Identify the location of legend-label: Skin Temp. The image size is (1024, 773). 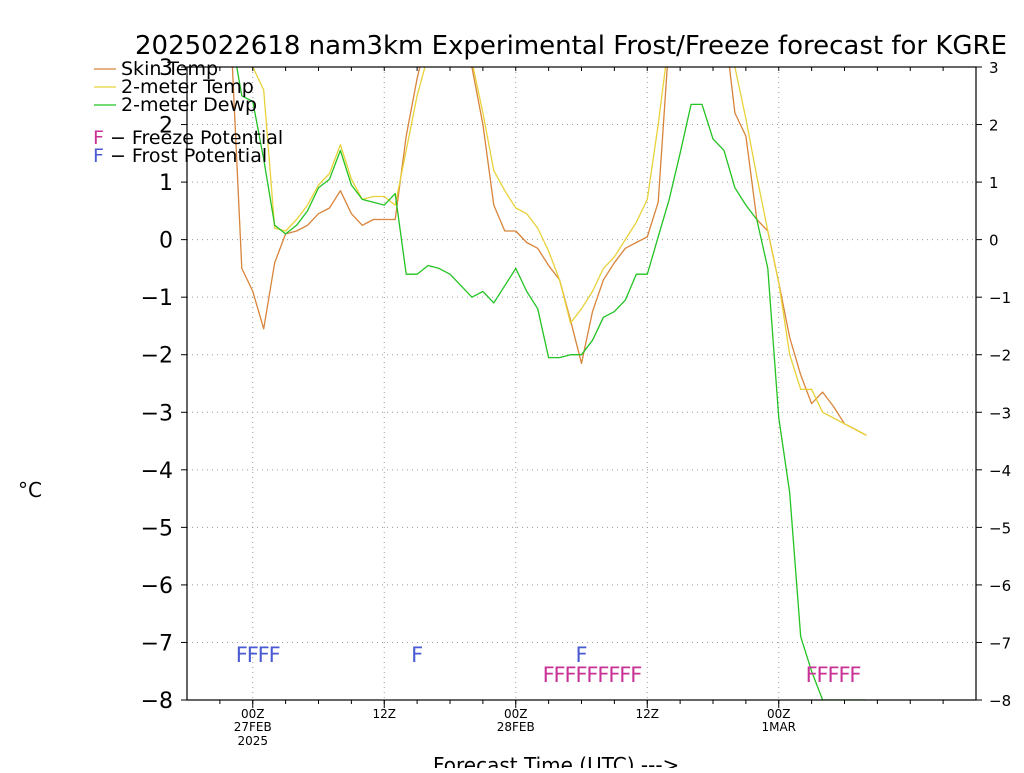
(169, 69).